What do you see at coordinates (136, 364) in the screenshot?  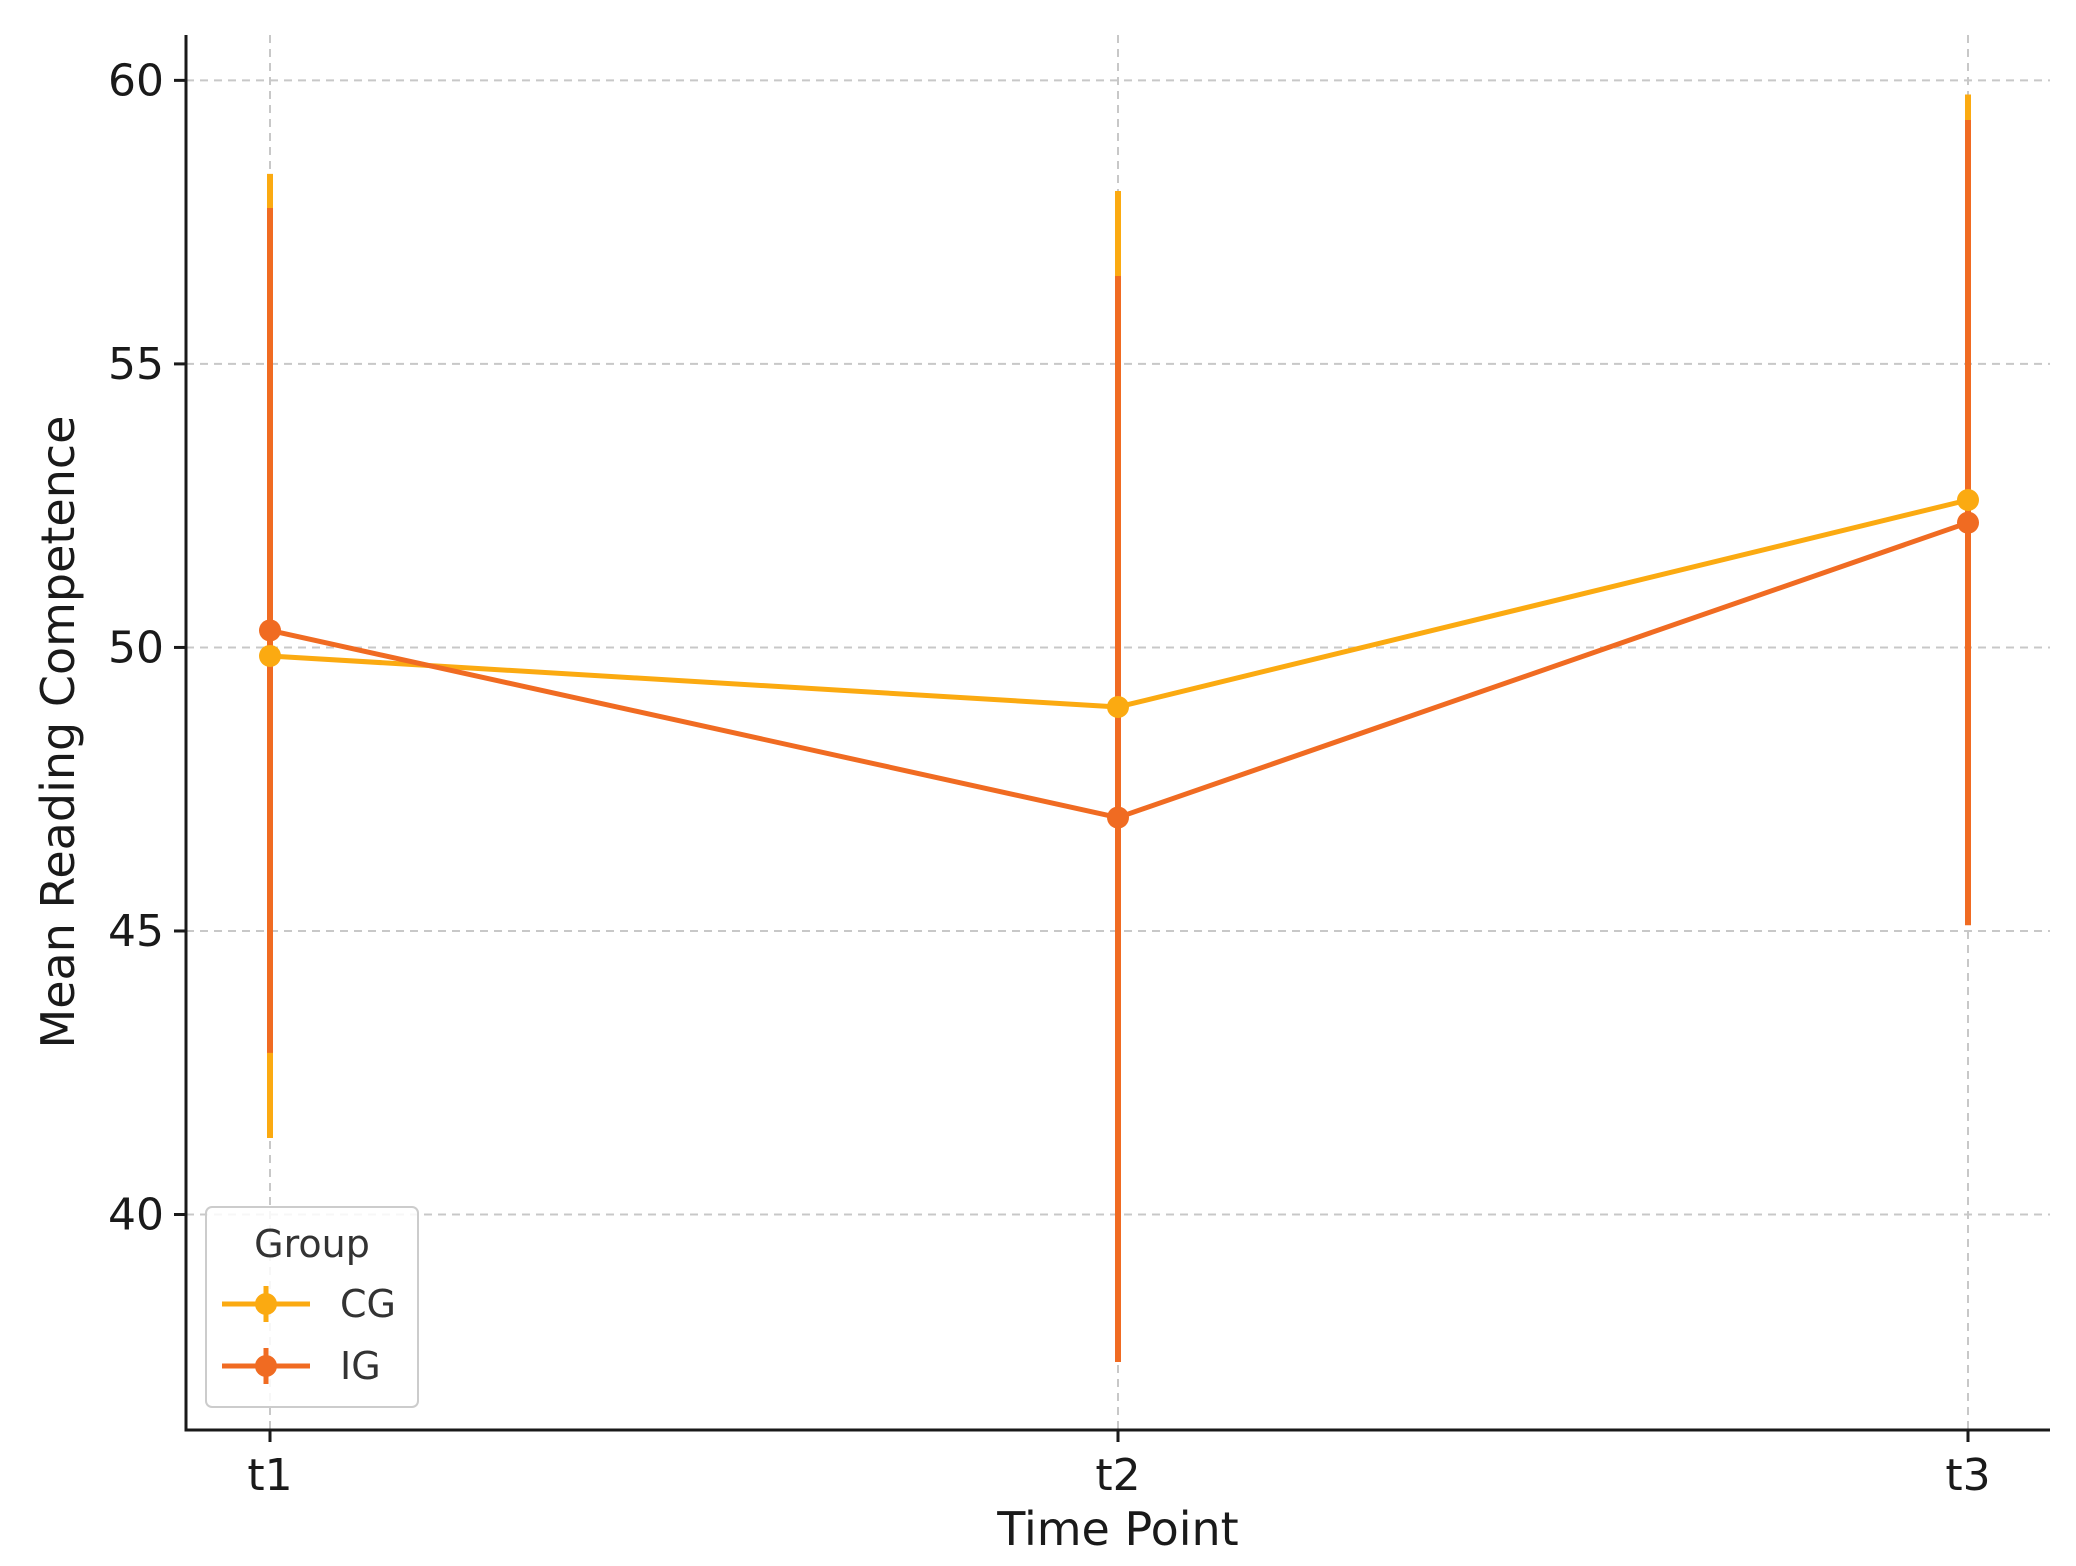 I see `y-tick-label: 55` at bounding box center [136, 364].